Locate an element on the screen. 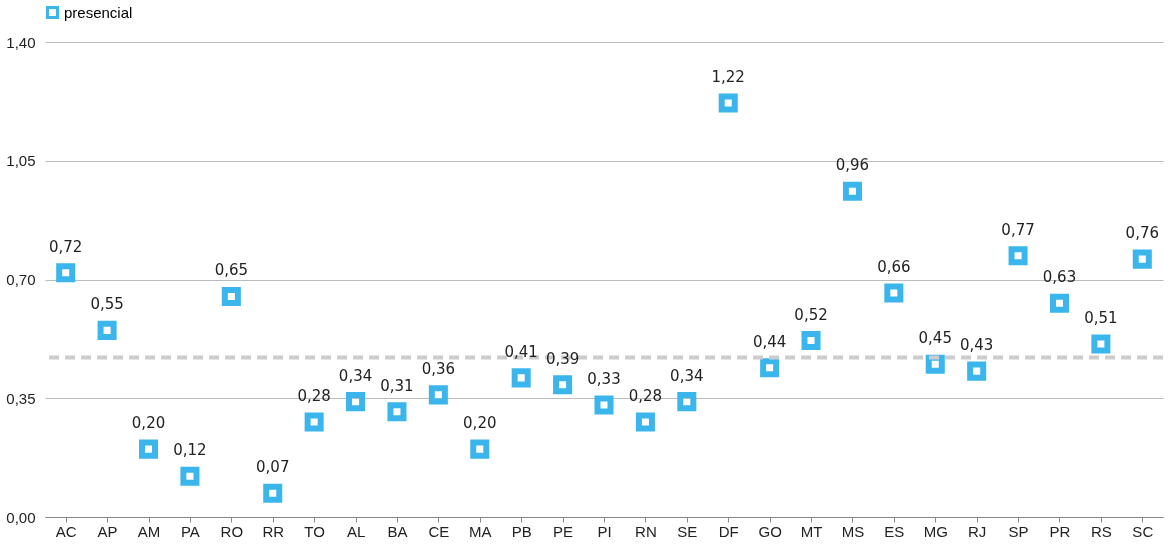 This screenshot has height=544, width=1170. x-tick-label: CE is located at coordinates (439, 531).